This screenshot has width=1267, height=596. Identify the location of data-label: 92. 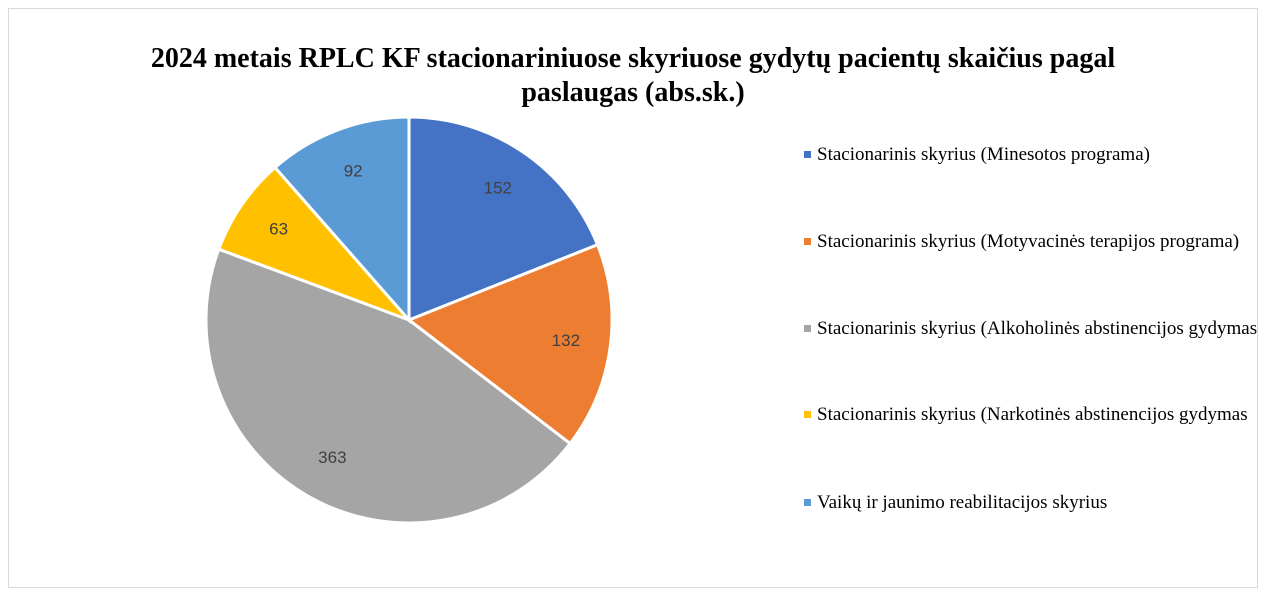
(353, 170).